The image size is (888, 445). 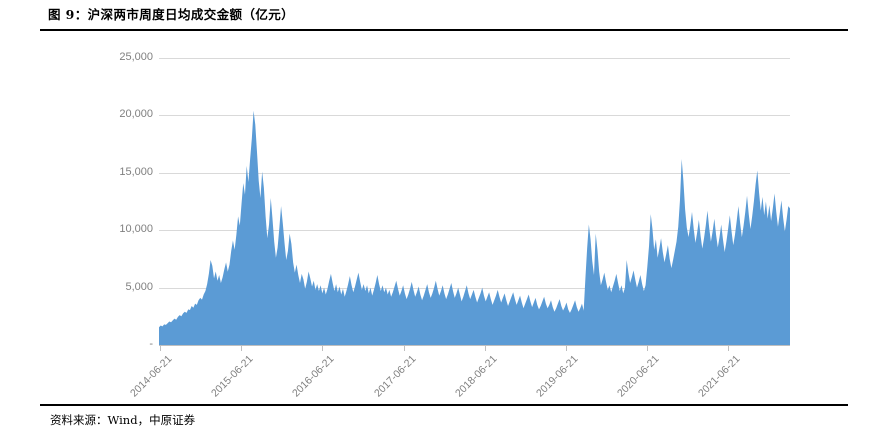 What do you see at coordinates (136, 171) in the screenshot?
I see `y-axis-tick-label: 15,000` at bounding box center [136, 171].